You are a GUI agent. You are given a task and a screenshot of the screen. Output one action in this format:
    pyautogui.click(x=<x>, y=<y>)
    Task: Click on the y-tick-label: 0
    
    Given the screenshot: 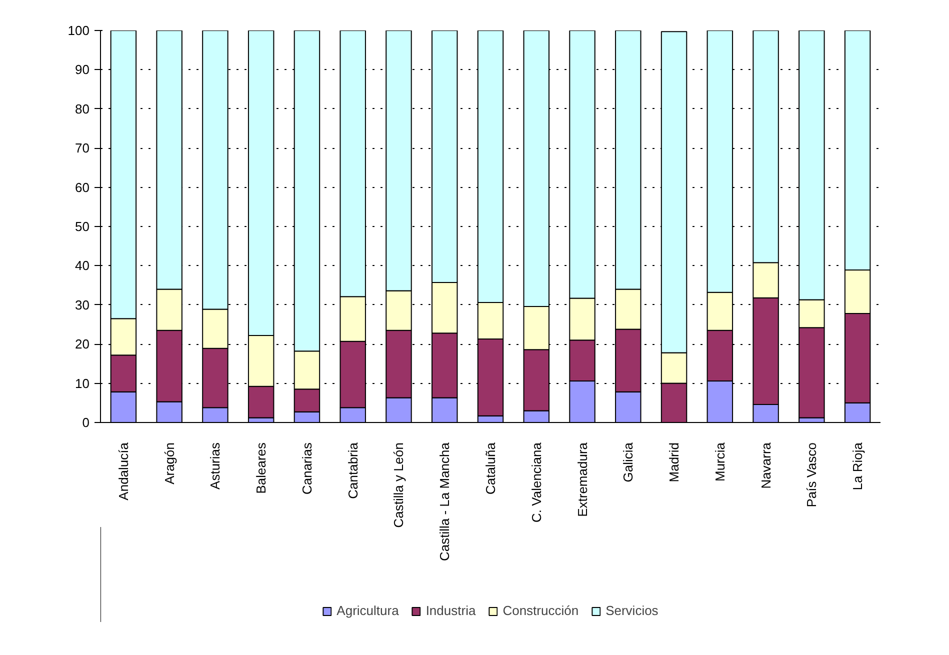 What is the action you would take?
    pyautogui.click(x=86, y=422)
    